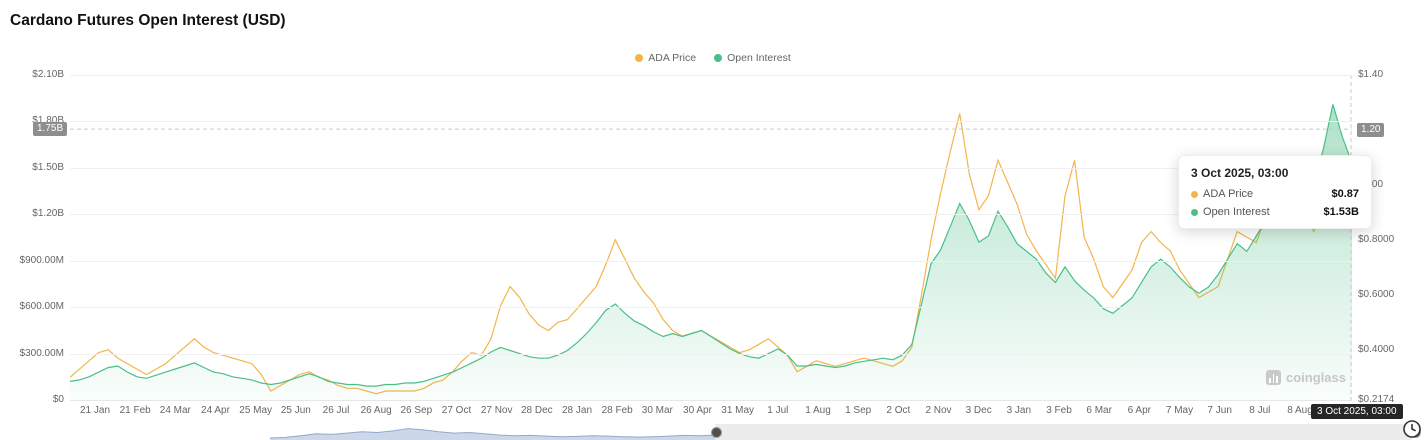  Describe the element at coordinates (1063, 432) in the screenshot. I see `navigator-selected-range` at that location.